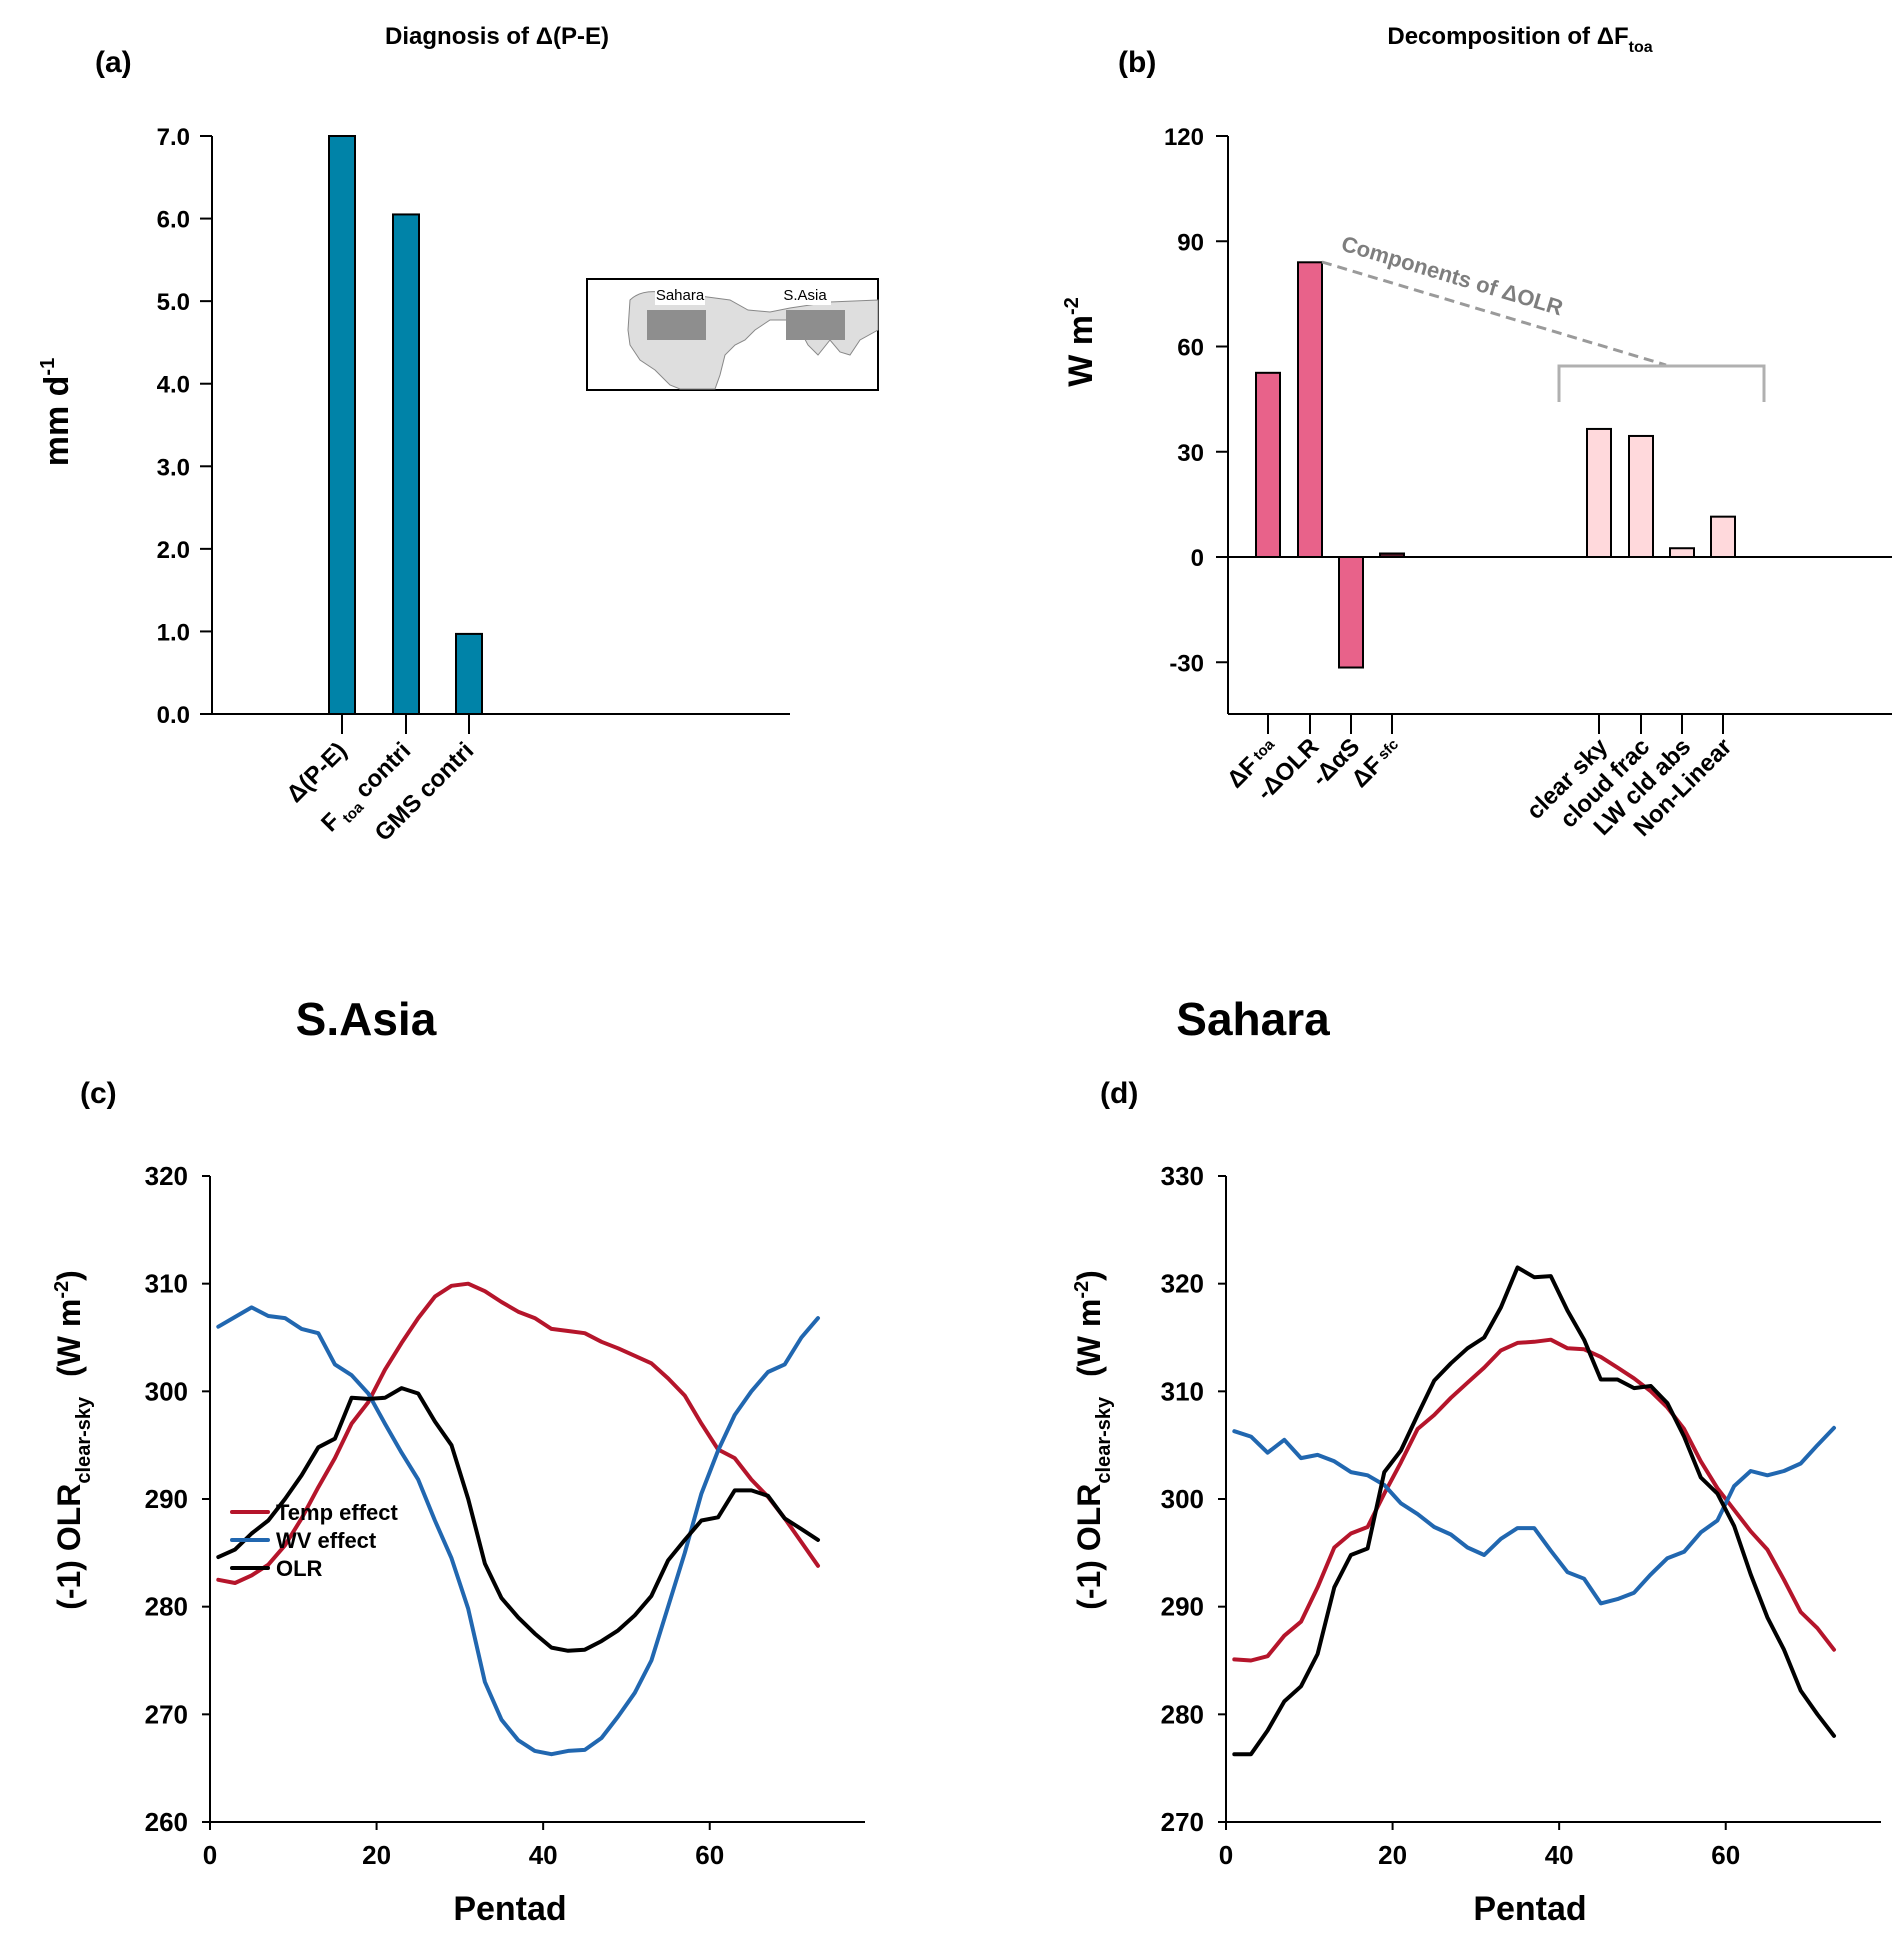  What do you see at coordinates (1641, 47) in the screenshot?
I see `chart-title-b-sub: toa` at bounding box center [1641, 47].